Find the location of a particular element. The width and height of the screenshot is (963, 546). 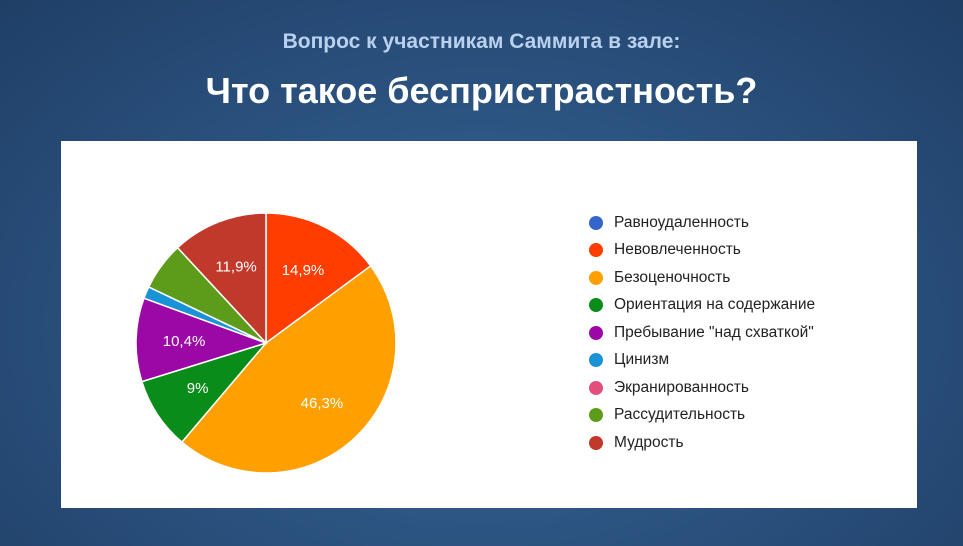

pie-chart: 14,9% 46,3% 9% 10,4% 11,9% is located at coordinates (266, 343).